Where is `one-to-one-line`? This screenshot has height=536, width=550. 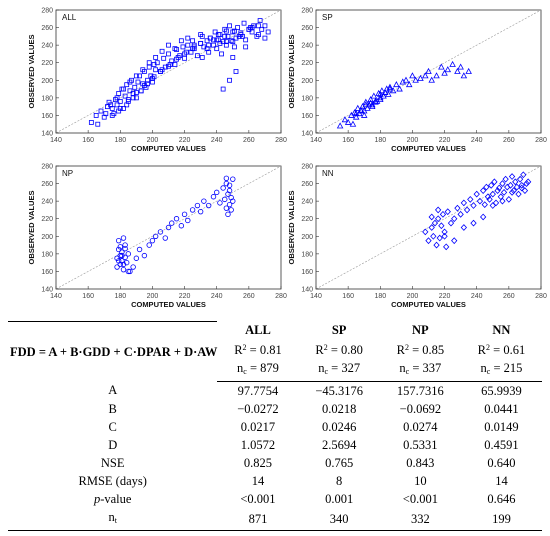 one-to-one-line is located at coordinates (428, 227).